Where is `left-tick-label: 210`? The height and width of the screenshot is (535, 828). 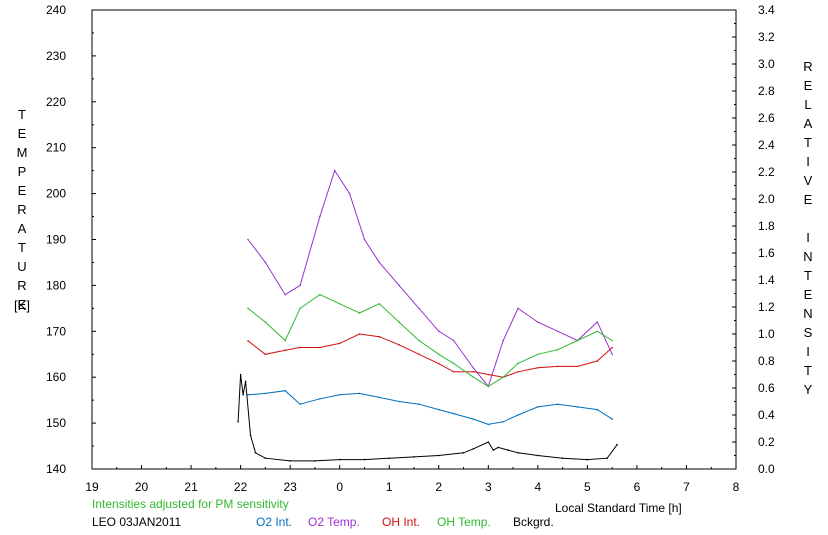
left-tick-label: 210 is located at coordinates (56, 148).